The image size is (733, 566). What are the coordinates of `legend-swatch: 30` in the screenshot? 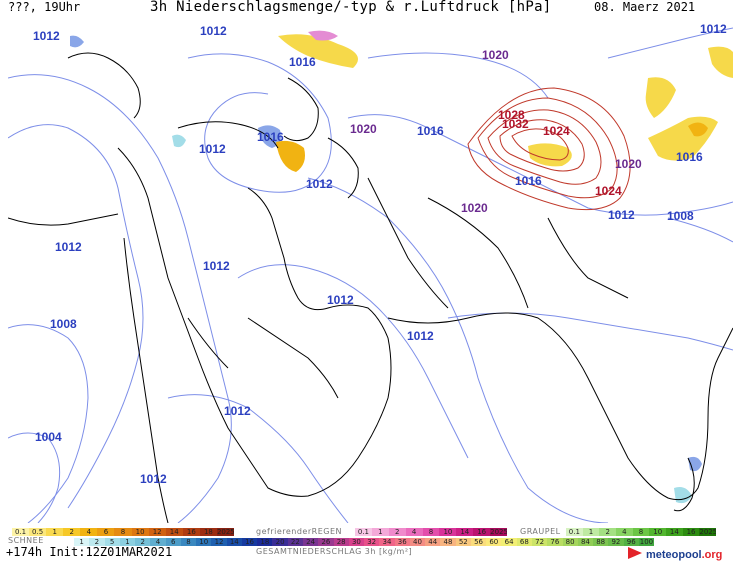 It's located at (356, 542).